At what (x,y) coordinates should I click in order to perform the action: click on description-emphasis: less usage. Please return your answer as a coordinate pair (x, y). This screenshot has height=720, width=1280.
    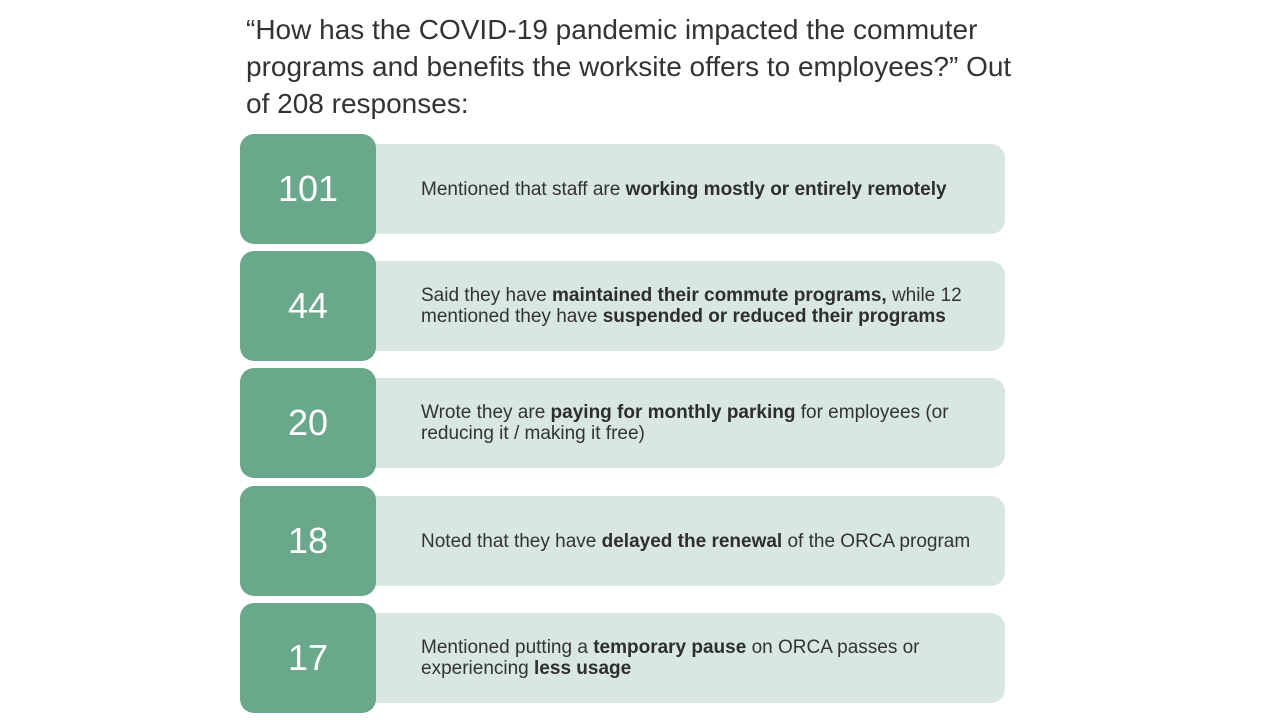
    Looking at the image, I should click on (583, 668).